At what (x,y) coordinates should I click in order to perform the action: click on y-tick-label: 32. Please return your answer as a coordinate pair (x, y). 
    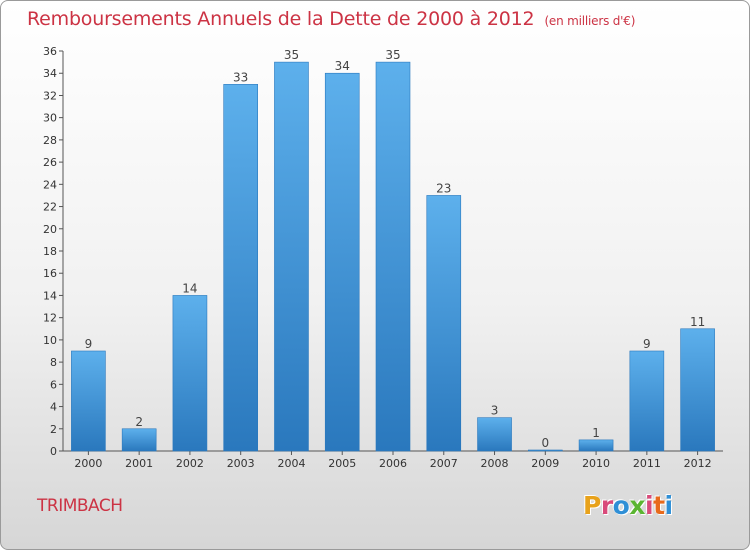
    Looking at the image, I should click on (50, 95).